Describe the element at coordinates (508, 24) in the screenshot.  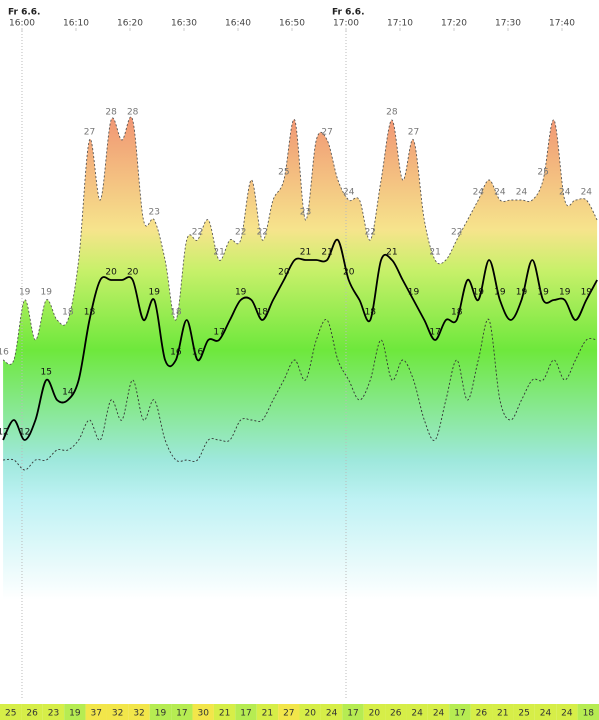
I see `x-tick-label: 17:30` at that location.